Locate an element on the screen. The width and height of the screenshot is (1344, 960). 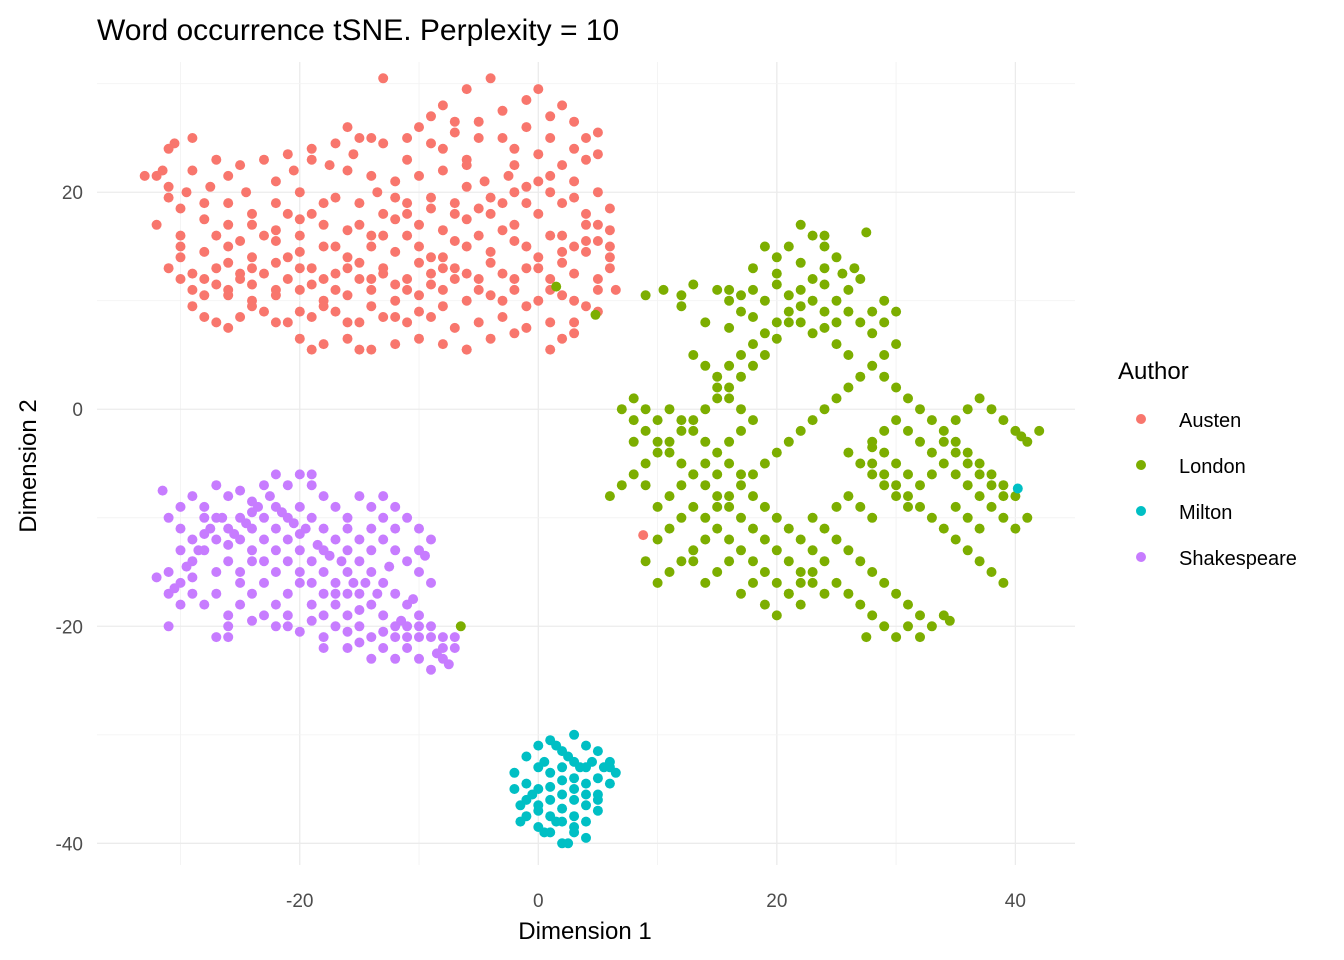
legend-items: Austen London Milton Shakespeare is located at coordinates (1216, 490).